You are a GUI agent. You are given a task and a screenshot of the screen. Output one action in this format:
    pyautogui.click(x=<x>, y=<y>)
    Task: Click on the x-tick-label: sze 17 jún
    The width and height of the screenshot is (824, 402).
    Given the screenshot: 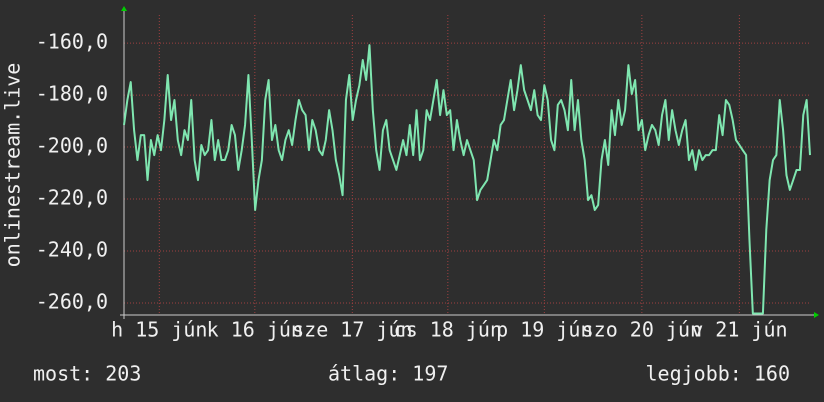 What is the action you would take?
    pyautogui.click(x=352, y=330)
    